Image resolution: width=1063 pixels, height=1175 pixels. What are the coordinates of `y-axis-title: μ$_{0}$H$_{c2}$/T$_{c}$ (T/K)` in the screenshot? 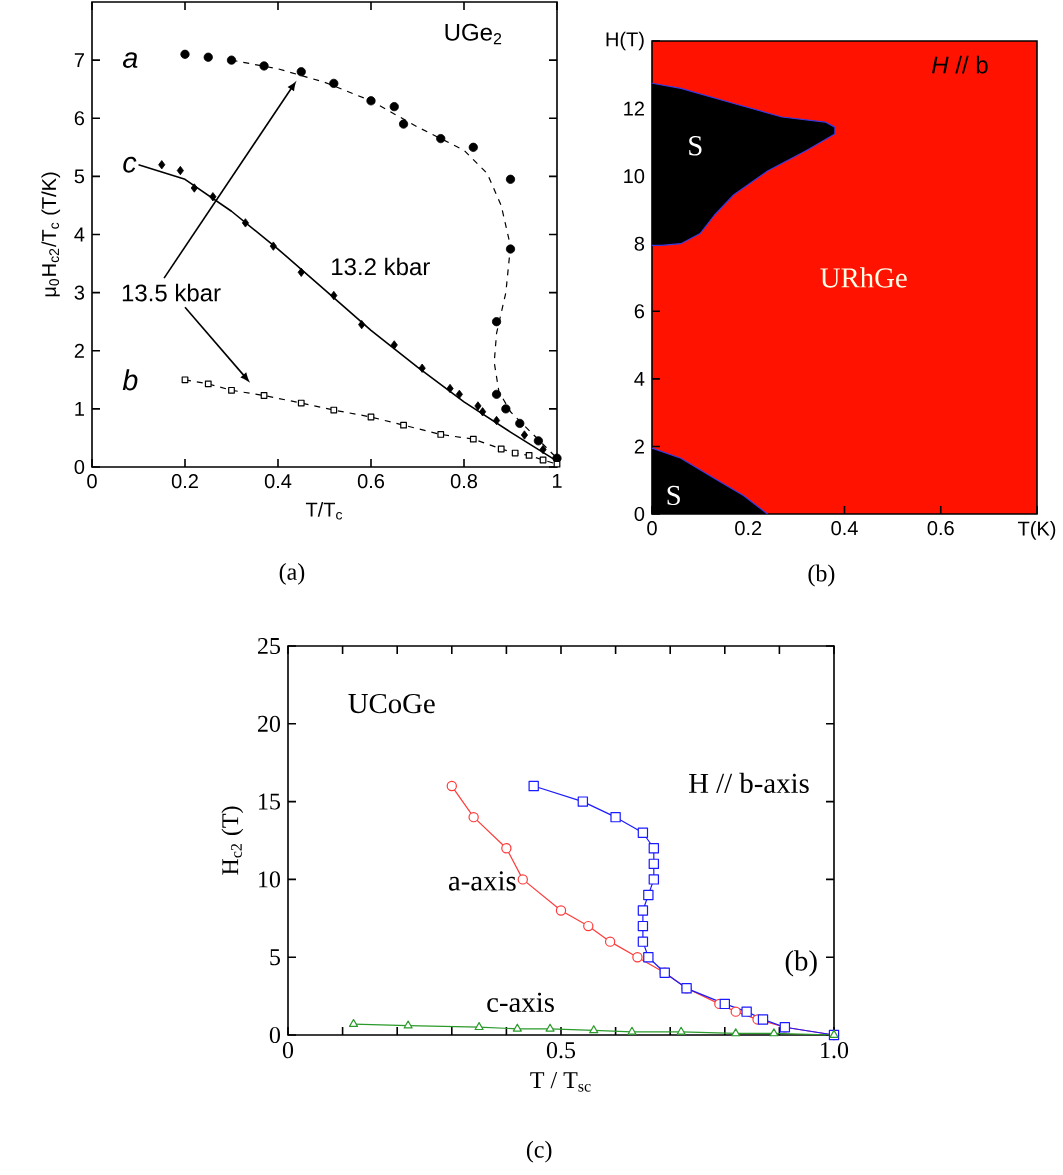 It's located at (51, 234).